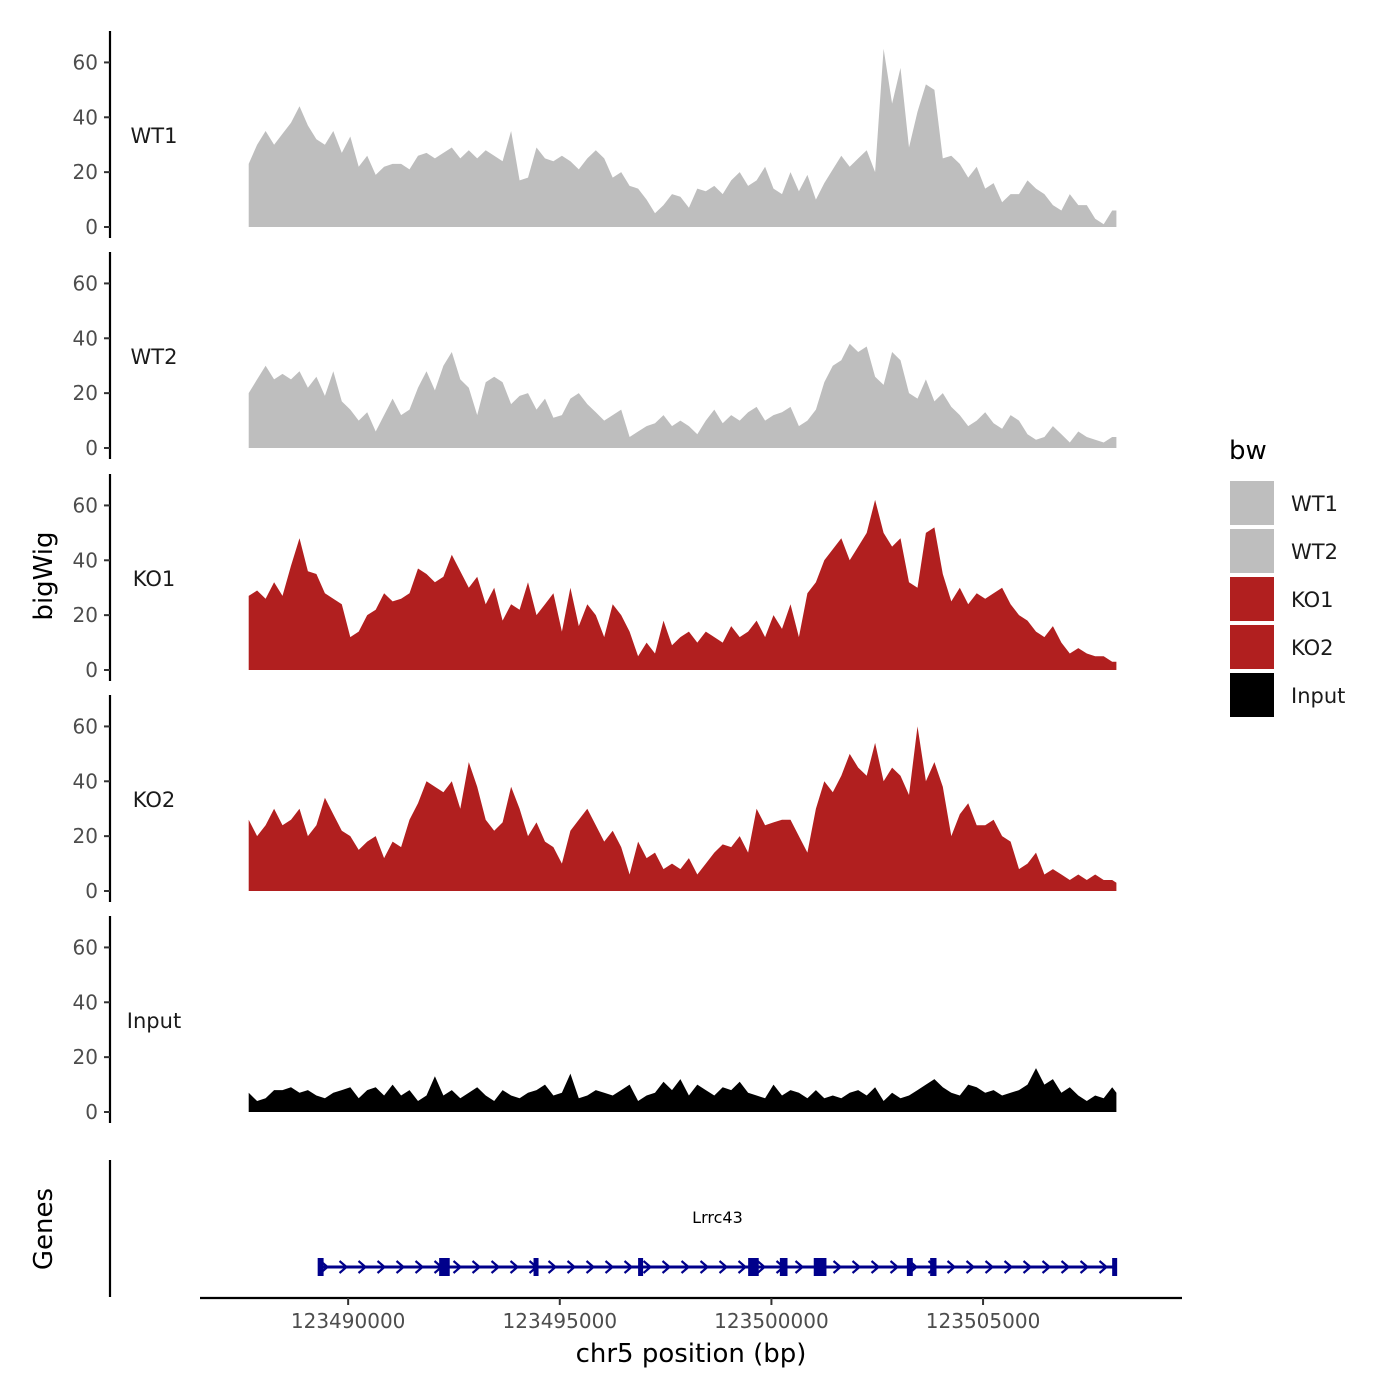 Image resolution: width=1400 pixels, height=1400 pixels. I want to click on legend-label-input: Input, so click(1318, 696).